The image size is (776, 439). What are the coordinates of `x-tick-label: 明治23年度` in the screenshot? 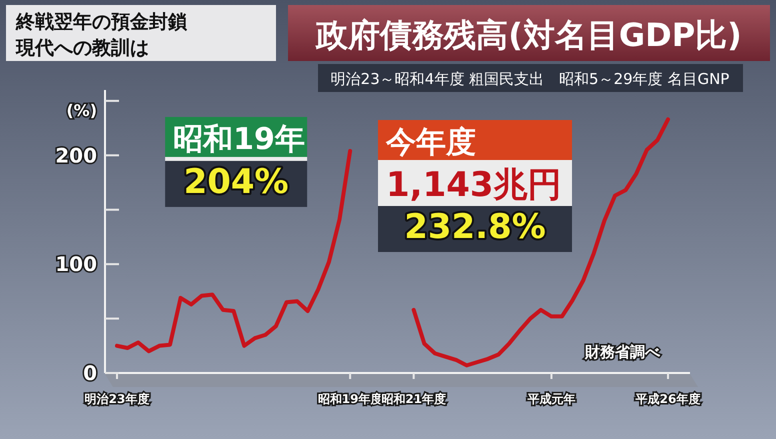 It's located at (117, 399).